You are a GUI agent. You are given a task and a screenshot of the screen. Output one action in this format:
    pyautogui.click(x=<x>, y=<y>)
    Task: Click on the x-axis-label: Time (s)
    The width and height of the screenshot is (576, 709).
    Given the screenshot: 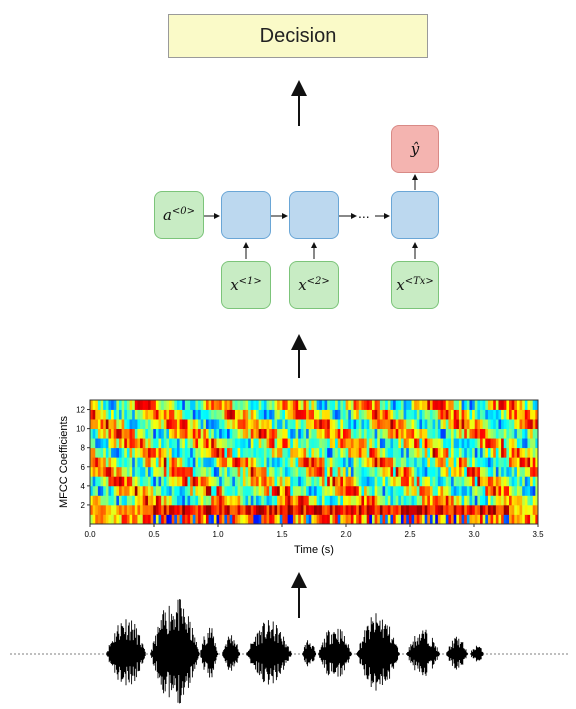 What is the action you would take?
    pyautogui.click(x=314, y=550)
    